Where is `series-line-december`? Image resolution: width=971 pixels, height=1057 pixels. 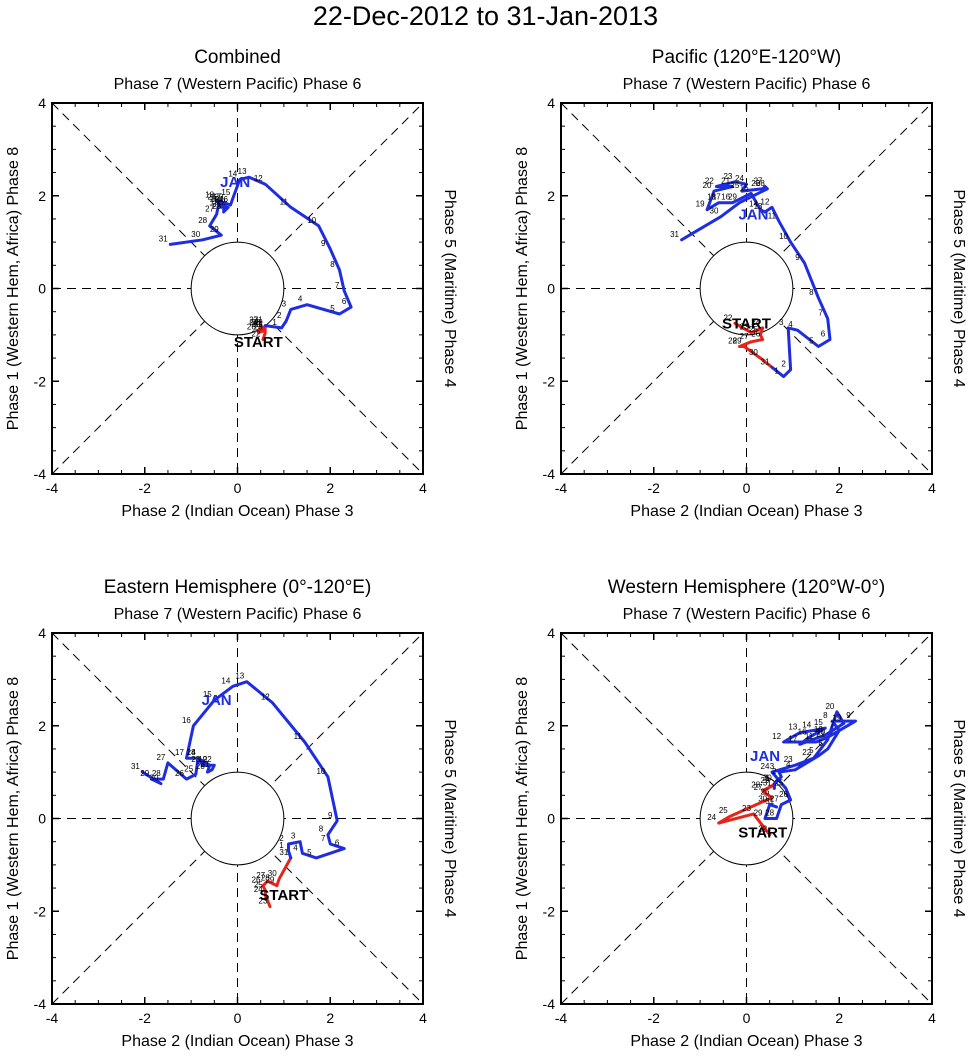 series-line-december is located at coordinates (277, 882).